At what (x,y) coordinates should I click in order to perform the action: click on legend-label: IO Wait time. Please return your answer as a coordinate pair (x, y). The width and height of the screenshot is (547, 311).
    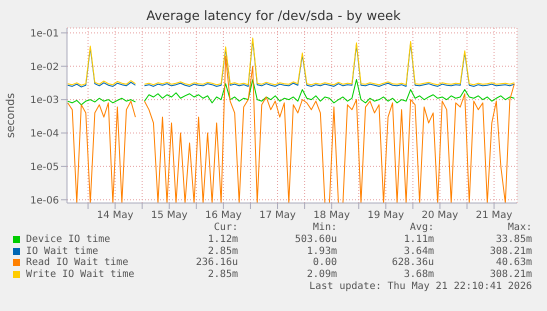
    Looking at the image, I should click on (62, 251).